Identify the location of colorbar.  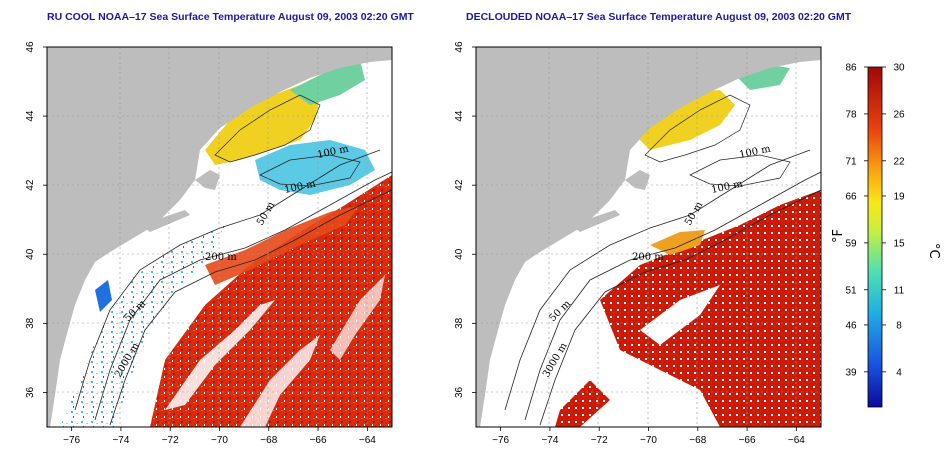
(875, 237).